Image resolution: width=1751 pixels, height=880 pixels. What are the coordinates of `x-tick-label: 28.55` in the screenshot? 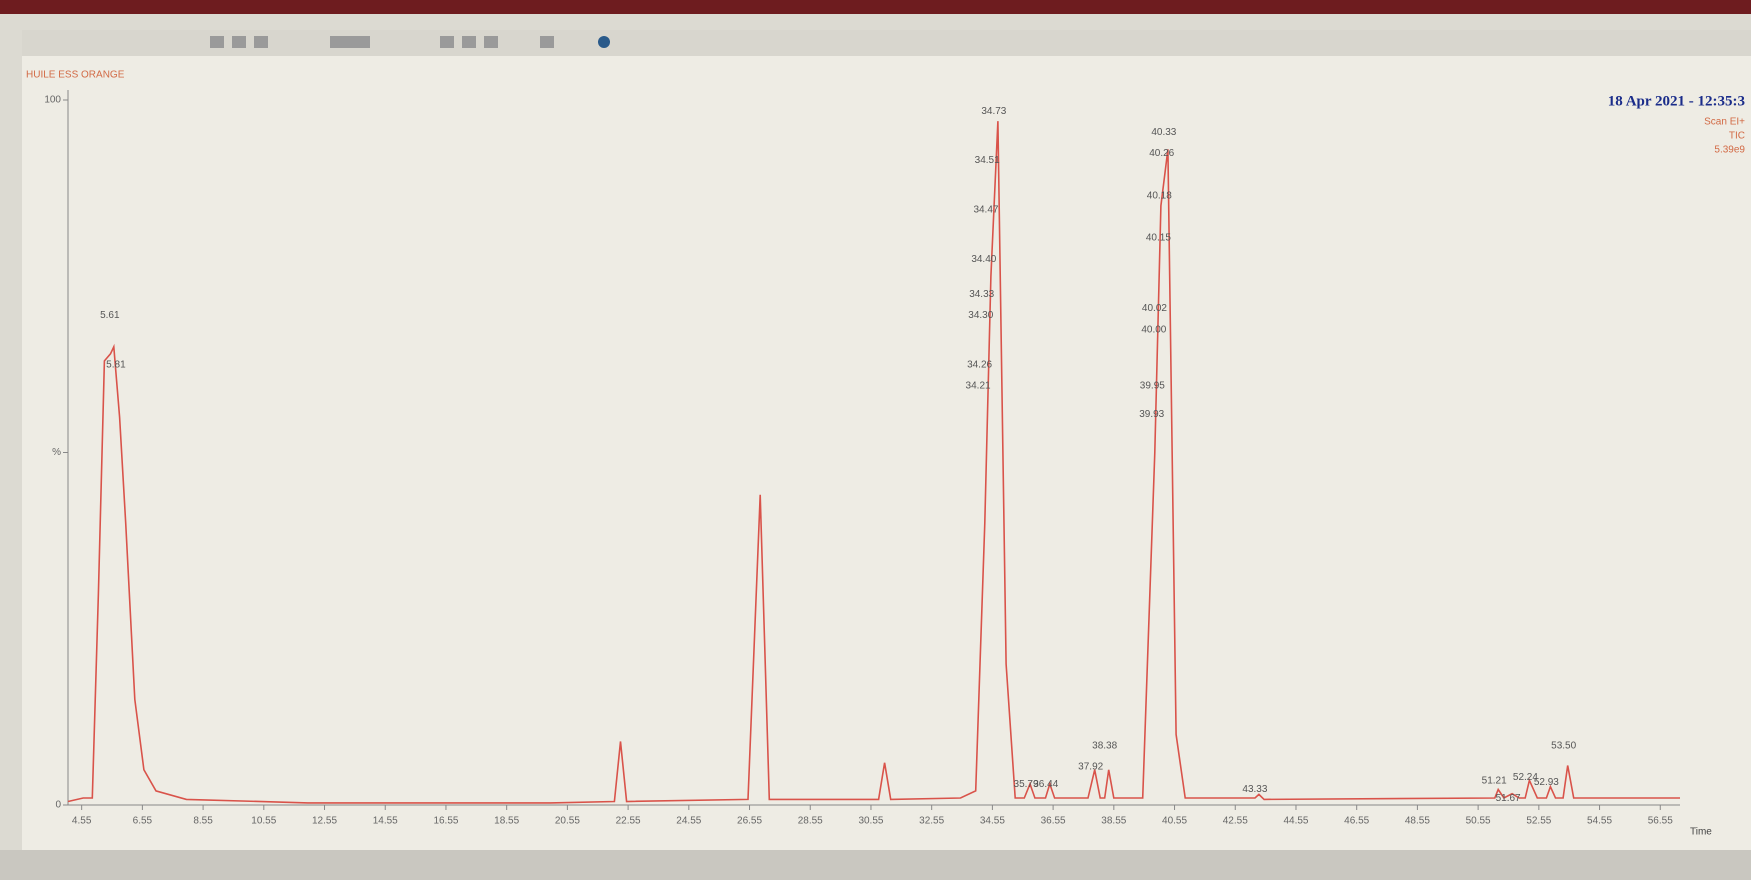 It's located at (810, 821).